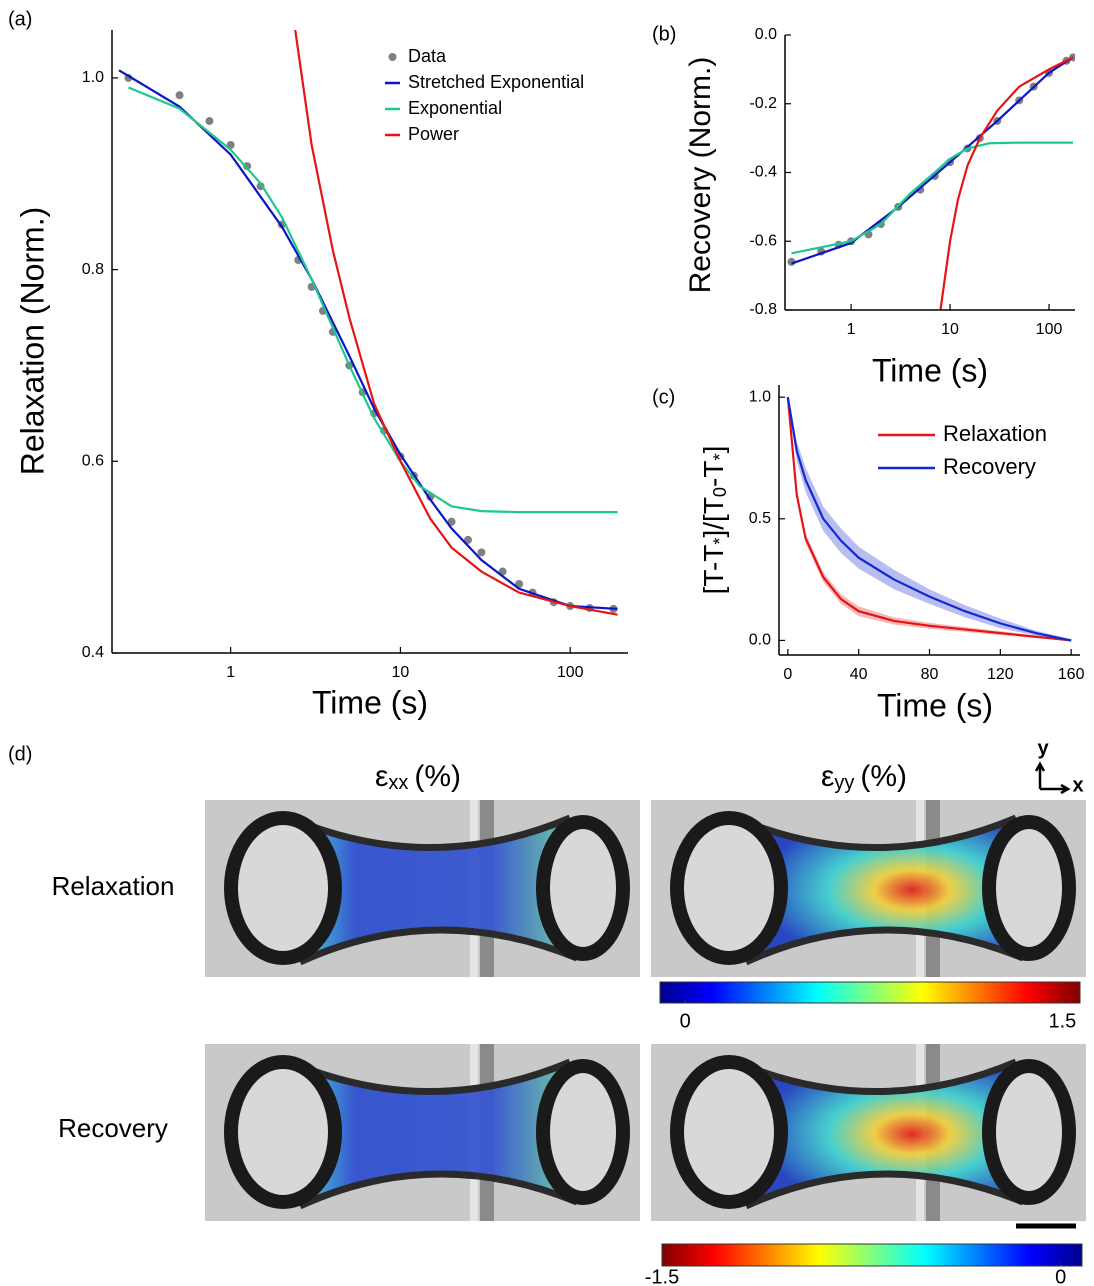 This screenshot has height=1286, width=1094. What do you see at coordinates (763, 103) in the screenshot?
I see `y-tick-label: -0.2` at bounding box center [763, 103].